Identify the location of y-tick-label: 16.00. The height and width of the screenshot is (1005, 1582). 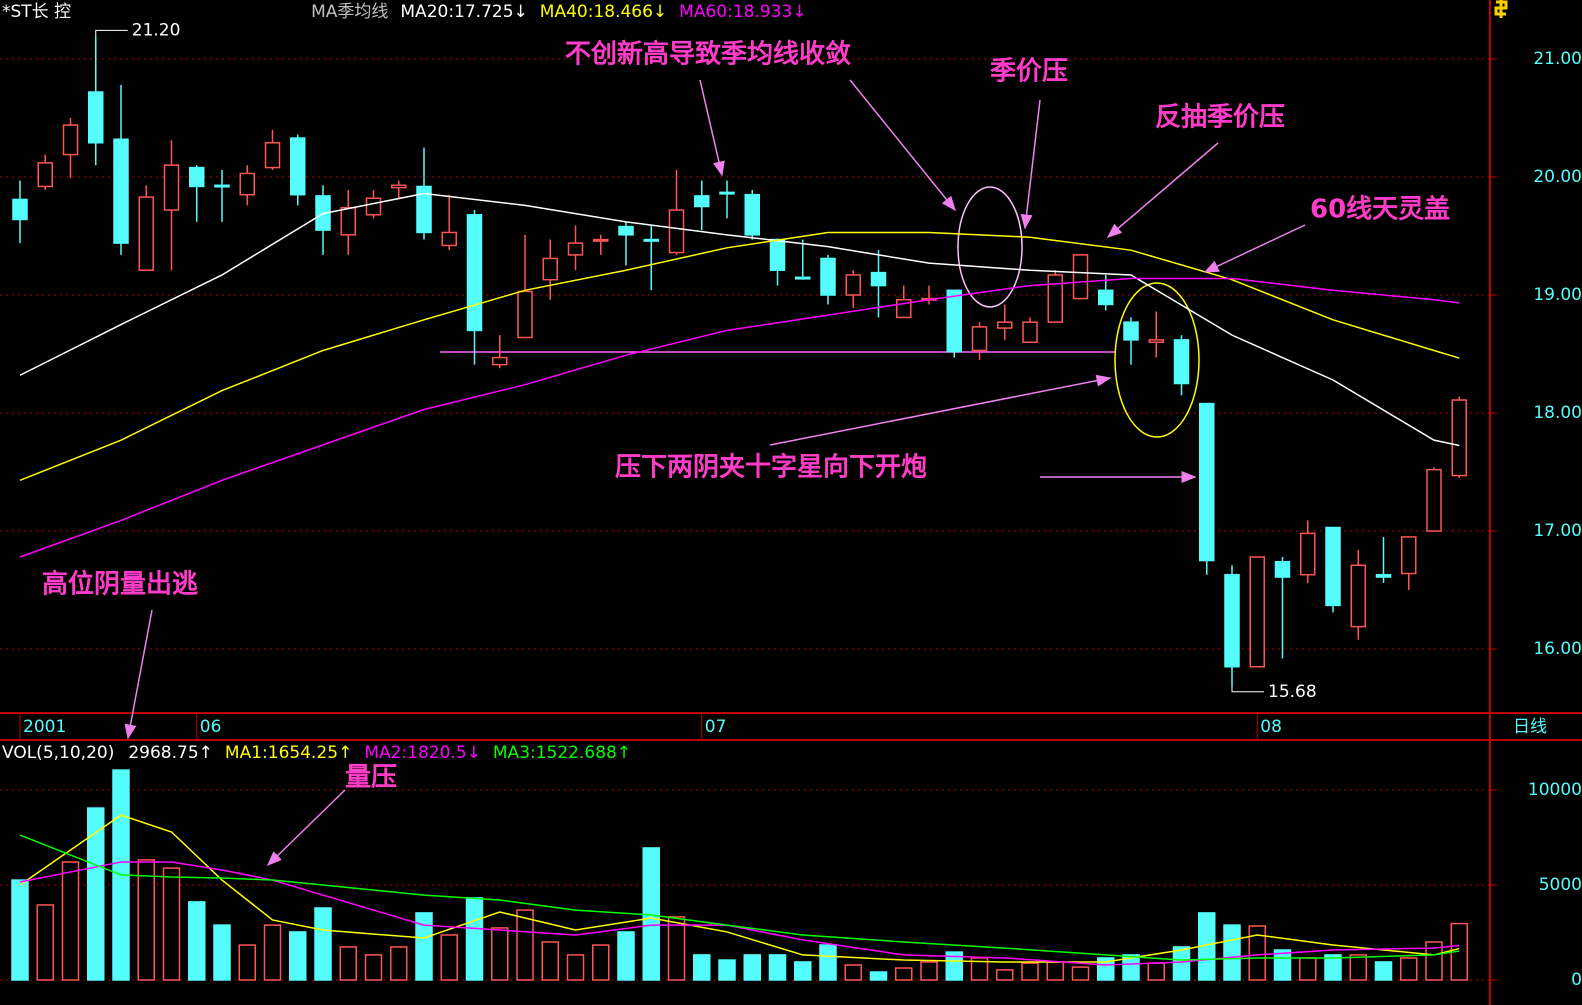
(1557, 649).